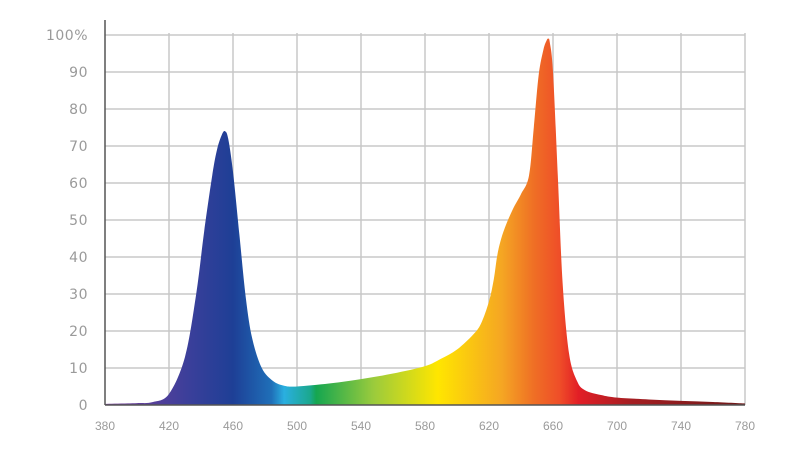 The image size is (800, 462). Describe the element at coordinates (361, 426) in the screenshot. I see `x-tick-label: 540` at that location.